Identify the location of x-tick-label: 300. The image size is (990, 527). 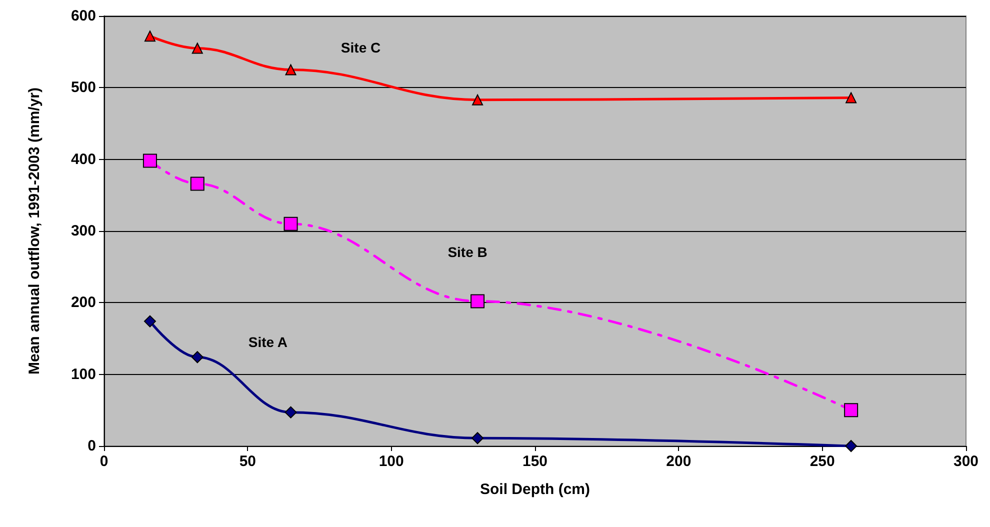
(966, 461).